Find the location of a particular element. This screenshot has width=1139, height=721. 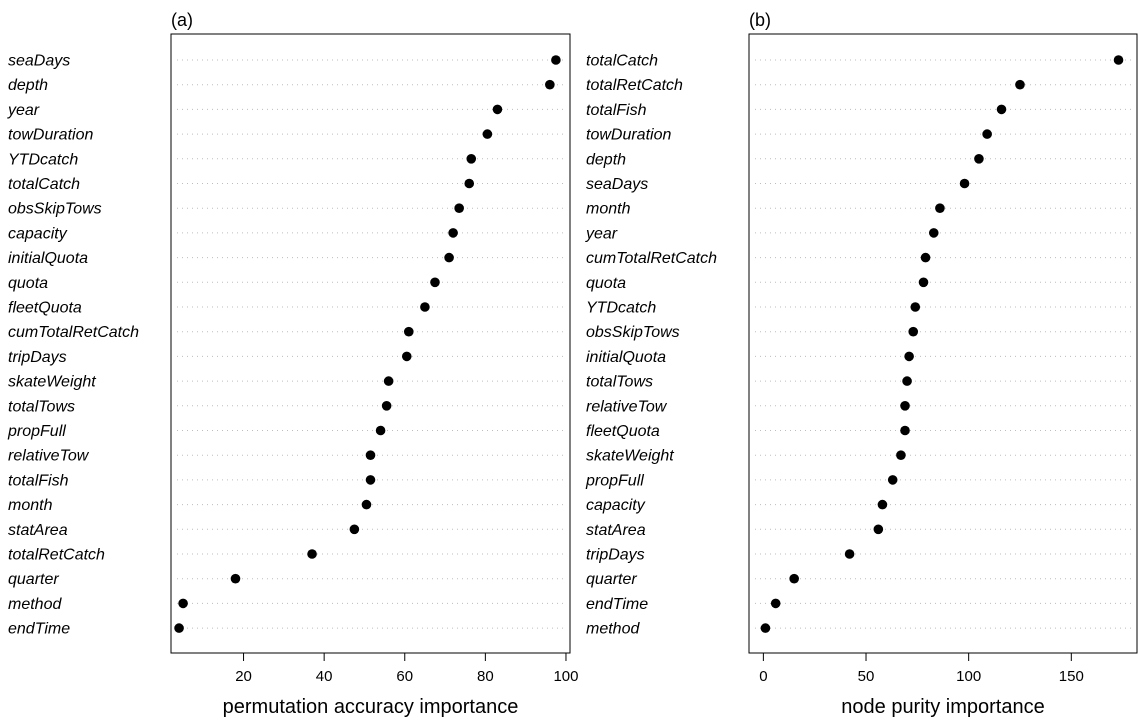

variable-label: tripDays is located at coordinates (615, 555).